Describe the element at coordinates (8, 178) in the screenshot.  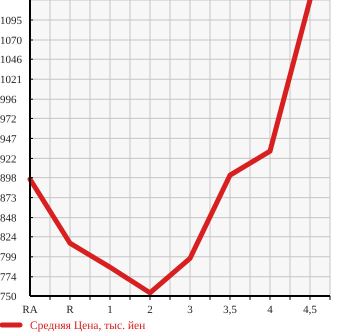
I see `y-tick-label: 898` at that location.